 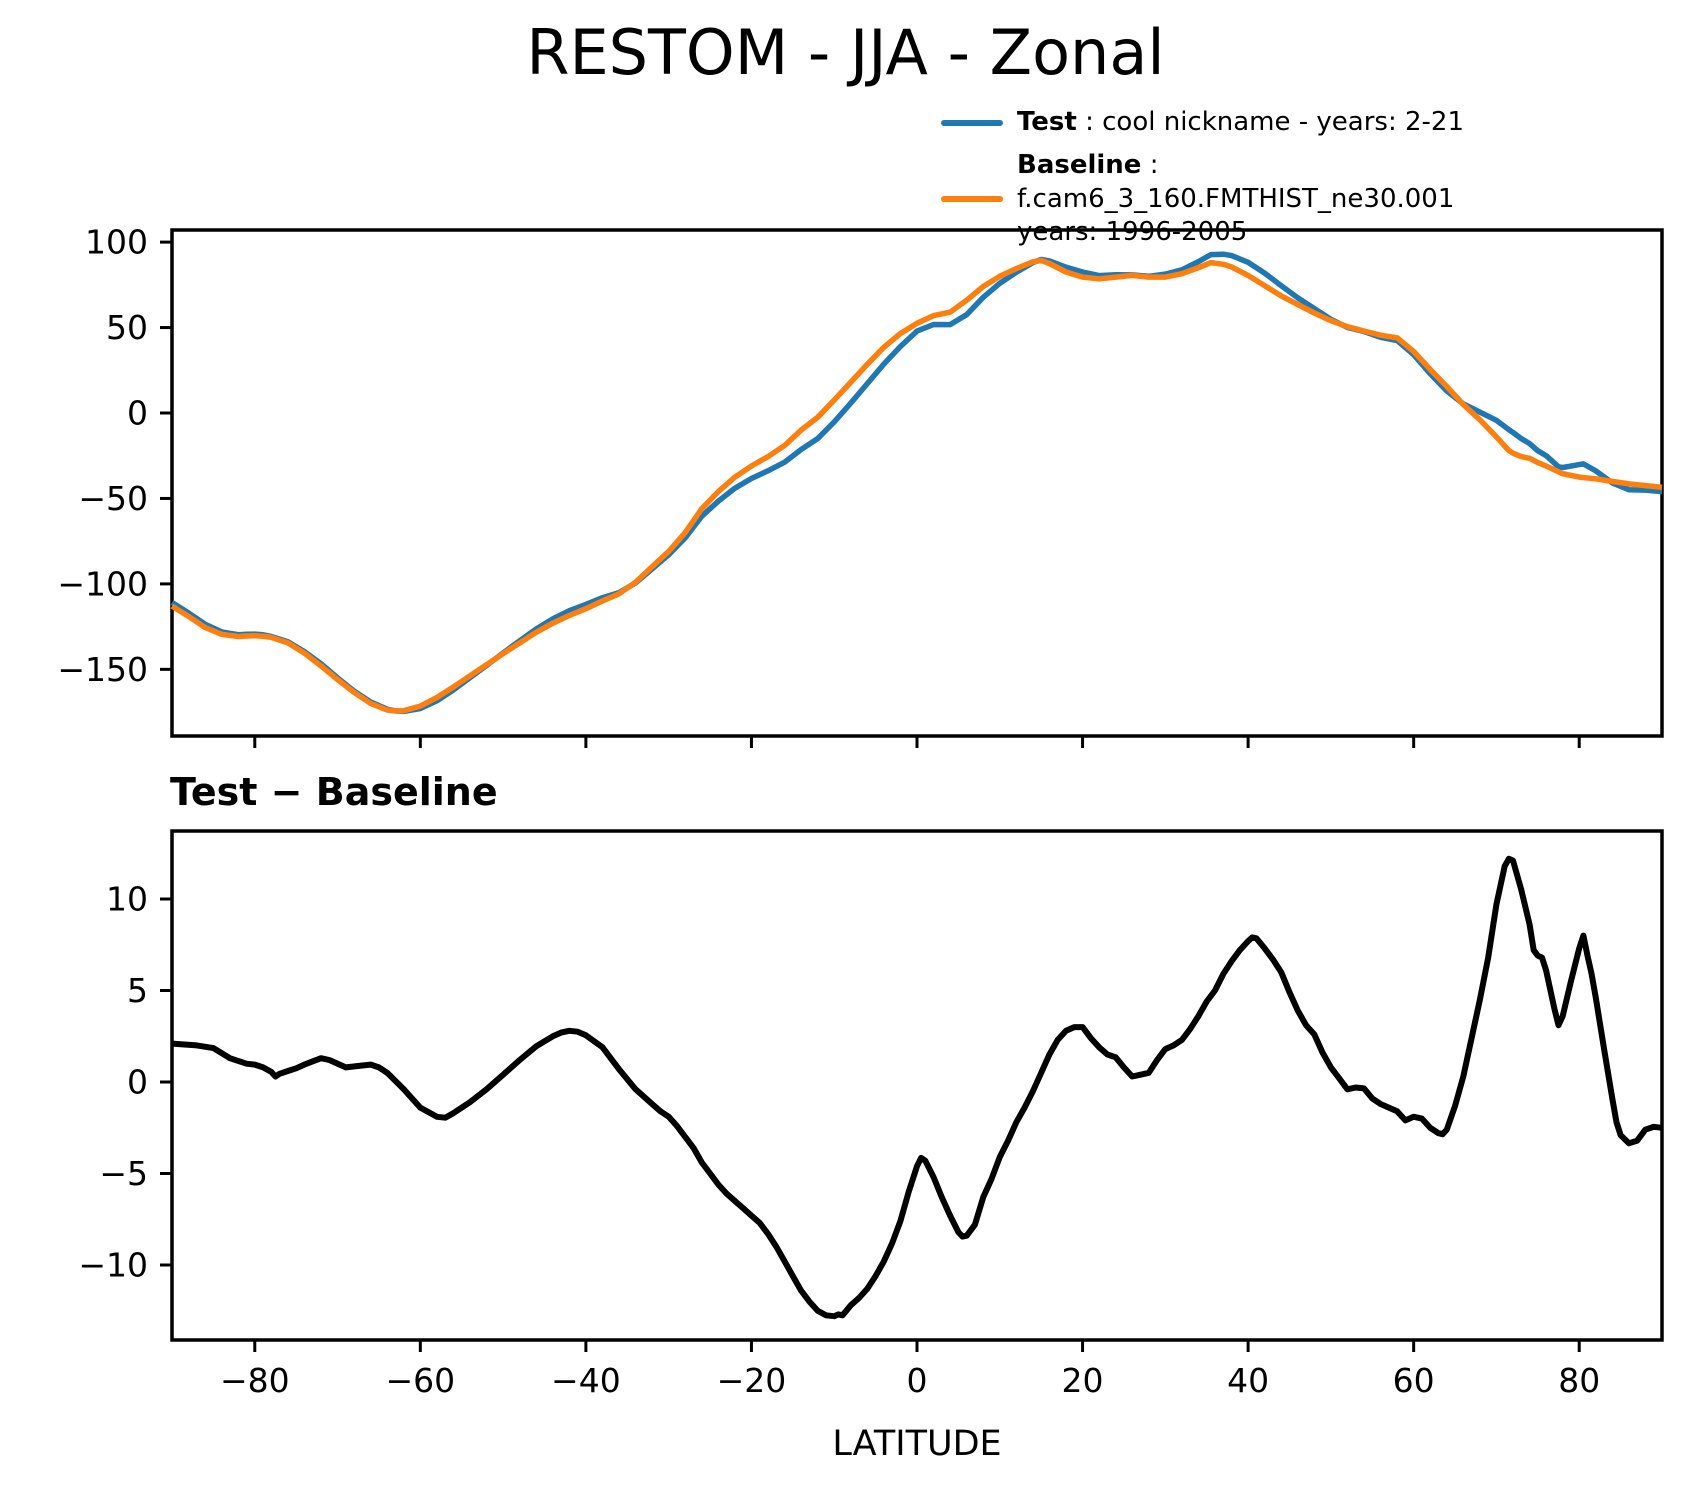 I want to click on figure-title: RESTOM - JJA - Zonal, so click(x=845, y=52).